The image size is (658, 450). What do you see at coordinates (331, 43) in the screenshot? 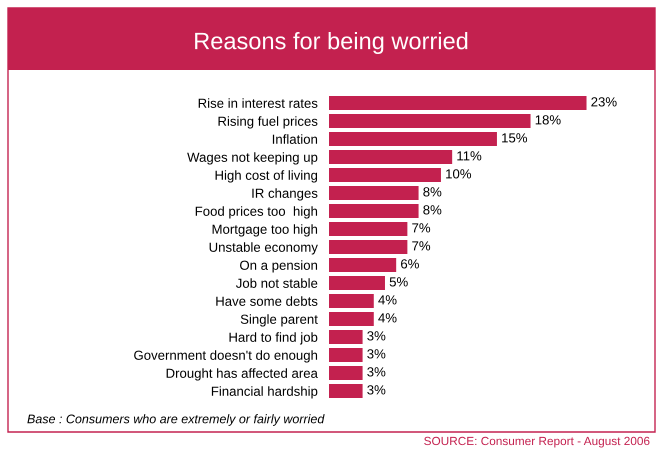
I see `chart-title: Reasons for being worried` at bounding box center [331, 43].